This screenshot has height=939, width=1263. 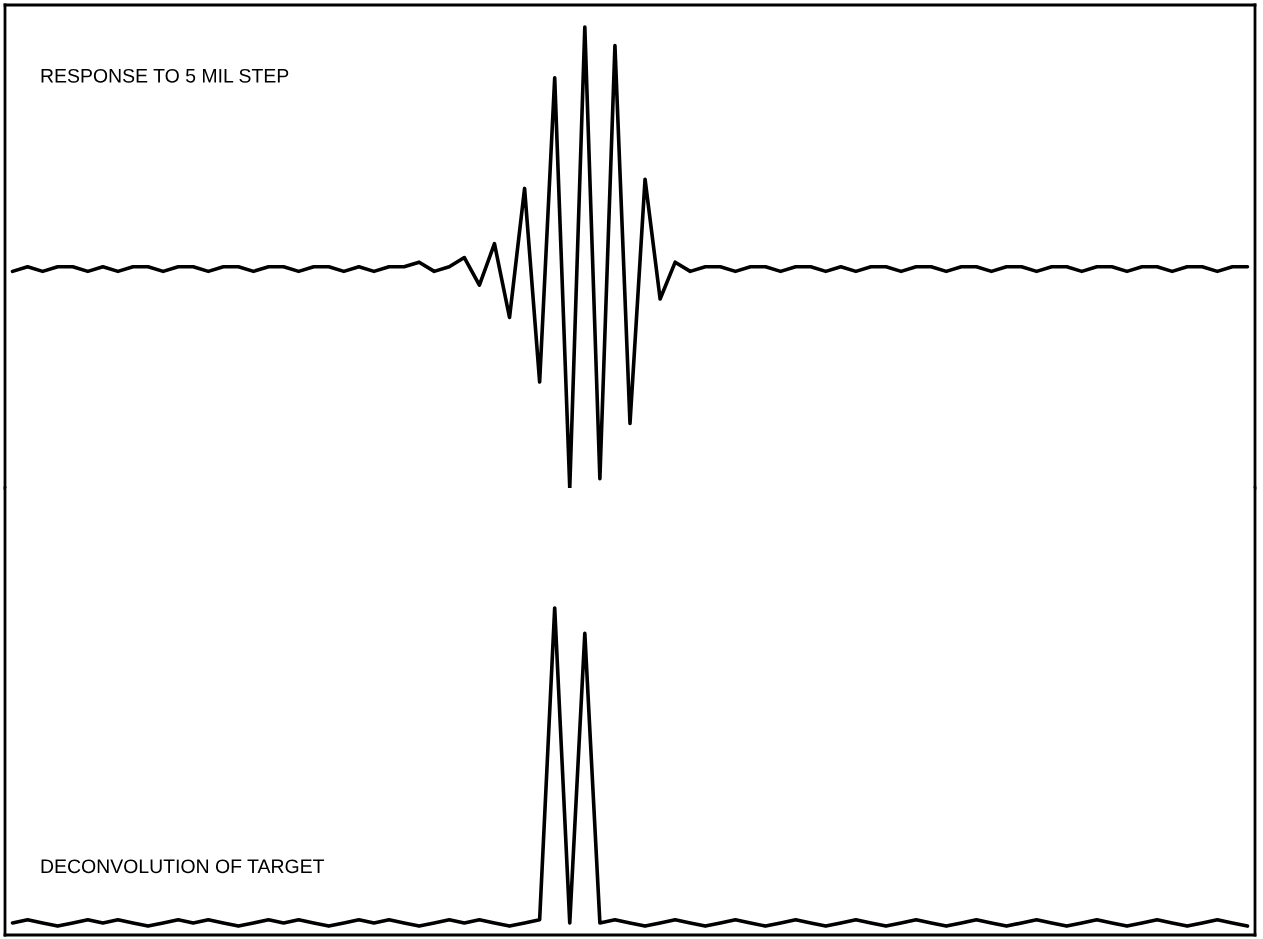 I want to click on text: RESPONSE TO 5 MIL STEP, so click(x=165, y=75).